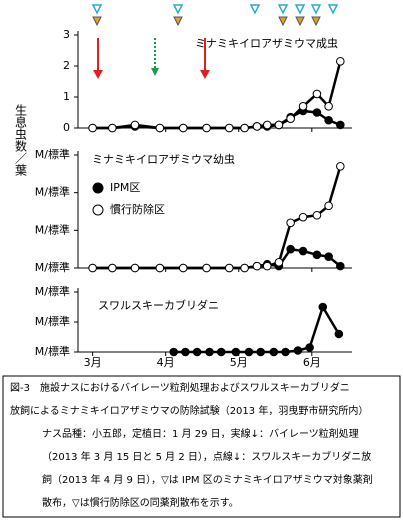 The width and height of the screenshot is (403, 521). What do you see at coordinates (21, 140) in the screenshot?
I see `y-axis-label: 生息虫数／葉` at bounding box center [21, 140].